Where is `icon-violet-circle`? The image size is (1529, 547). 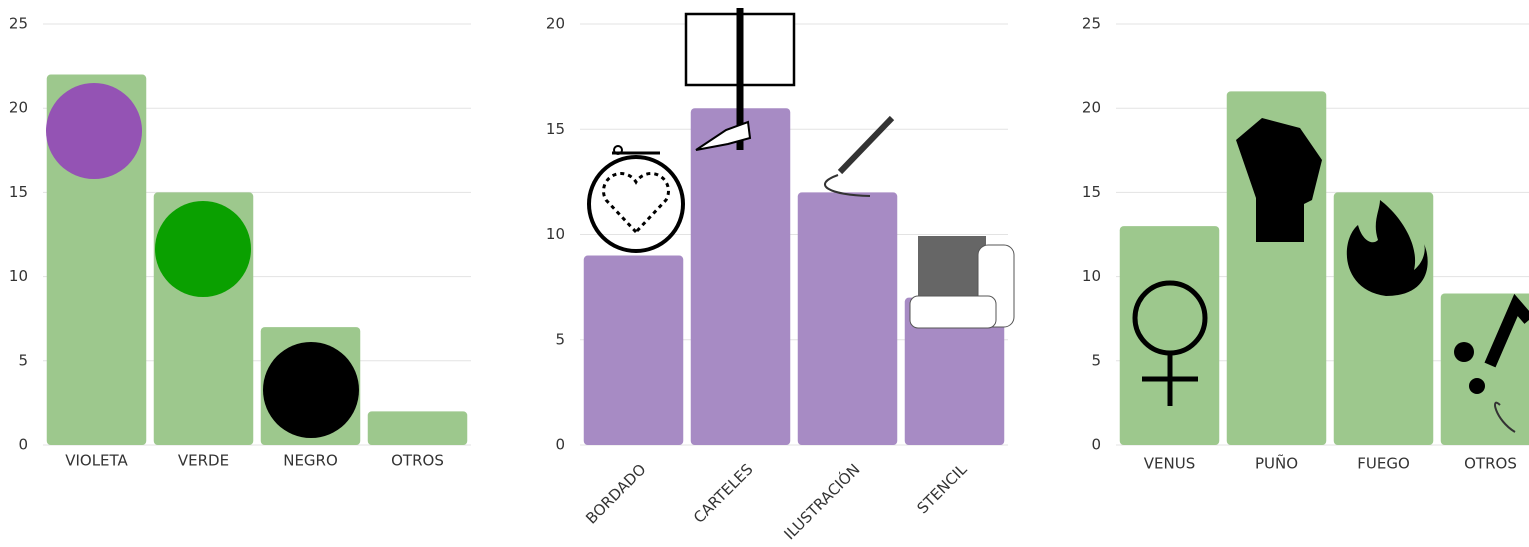
icon-violet-circle is located at coordinates (94, 131).